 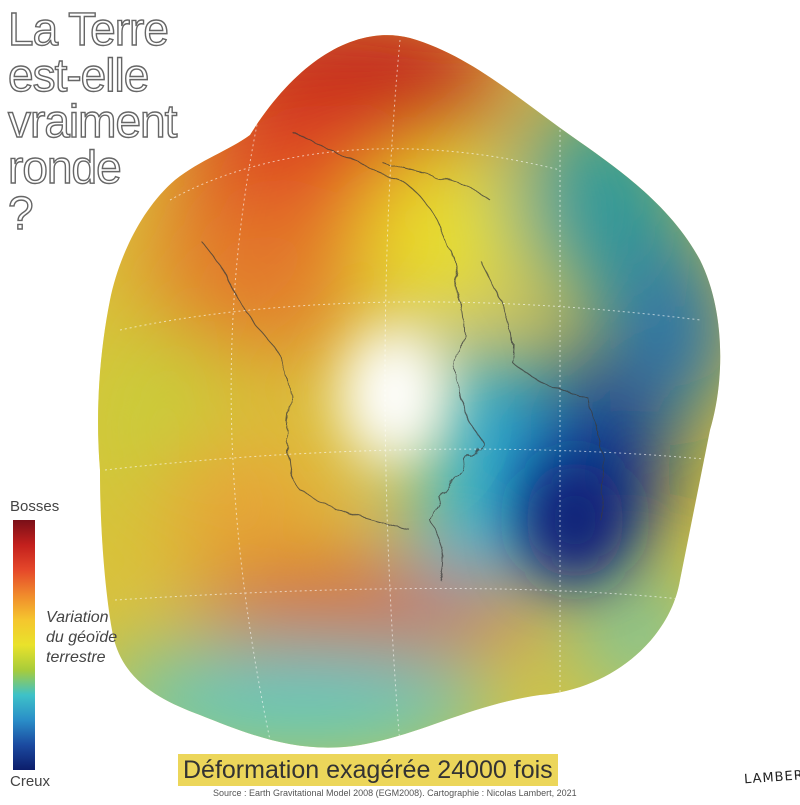 I want to click on legend-color-bar, so click(x=24, y=645).